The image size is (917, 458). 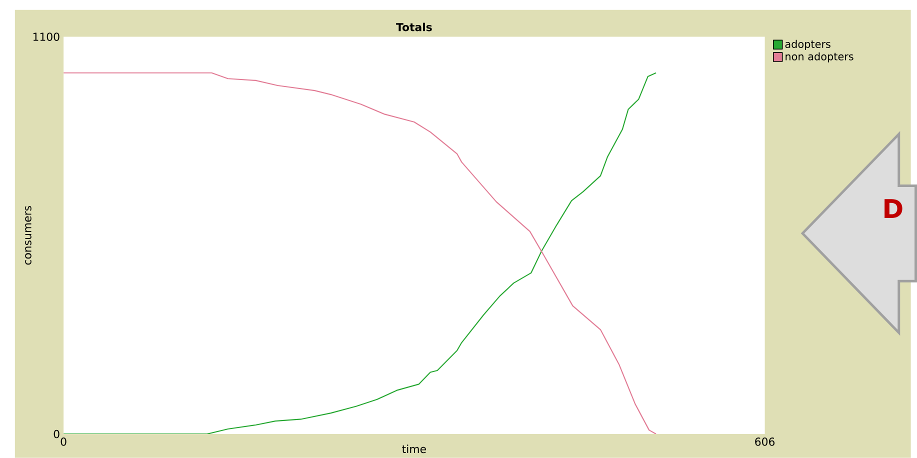 I want to click on y-tick-label: 1100, so click(x=46, y=36).